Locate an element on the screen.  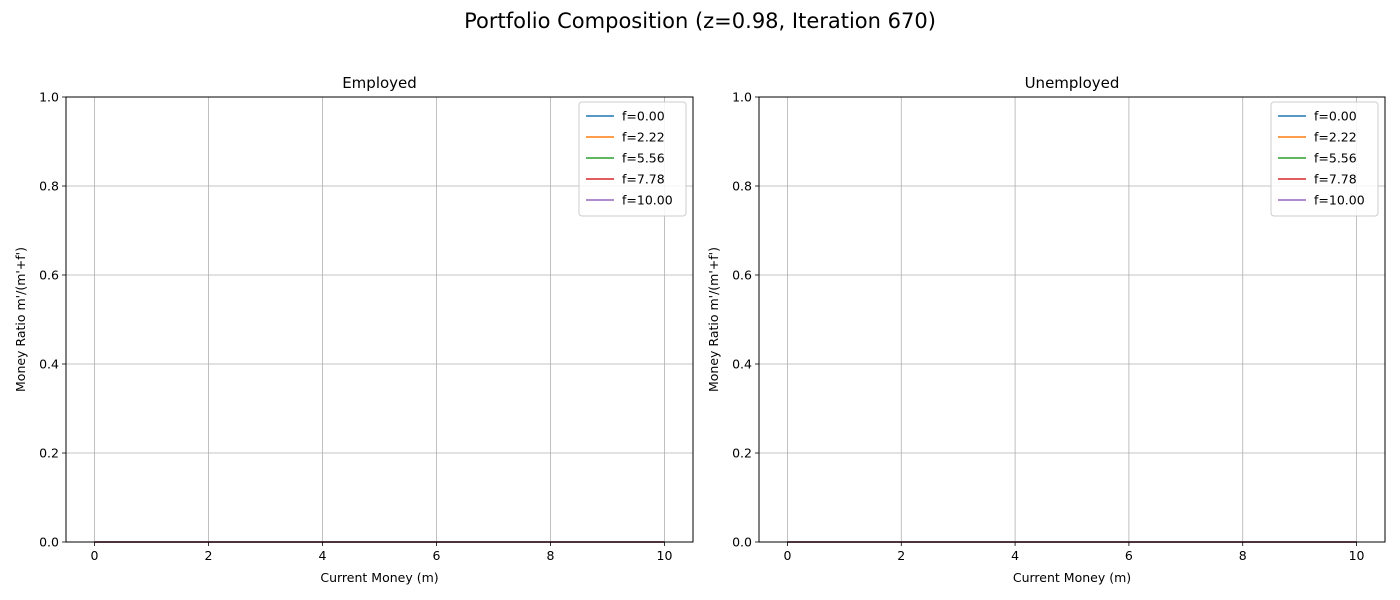
unemployed-legend: f=0.00 f=2.22 f=5.56 f=7.78 f=10.00 is located at coordinates (1324, 159).